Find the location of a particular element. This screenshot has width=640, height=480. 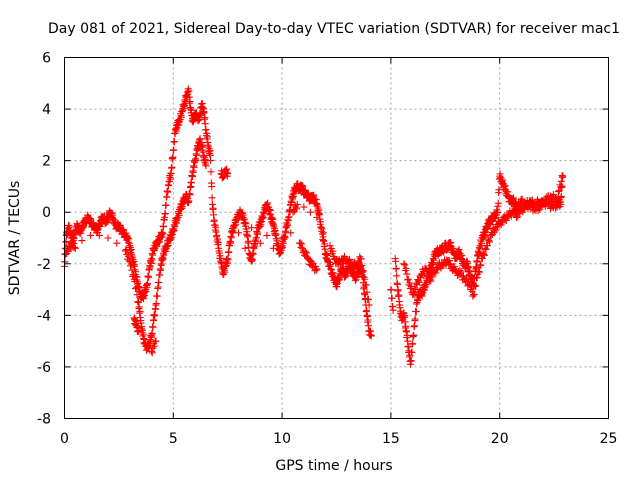

y-axis-label: SDTVAR / TECUs is located at coordinates (15, 238).